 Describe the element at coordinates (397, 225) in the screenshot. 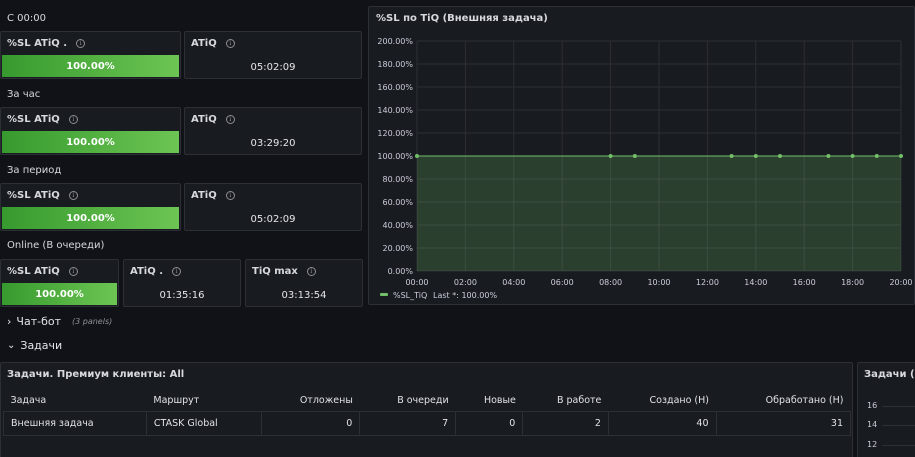

I see `y-tick-label: 40.00%` at that location.